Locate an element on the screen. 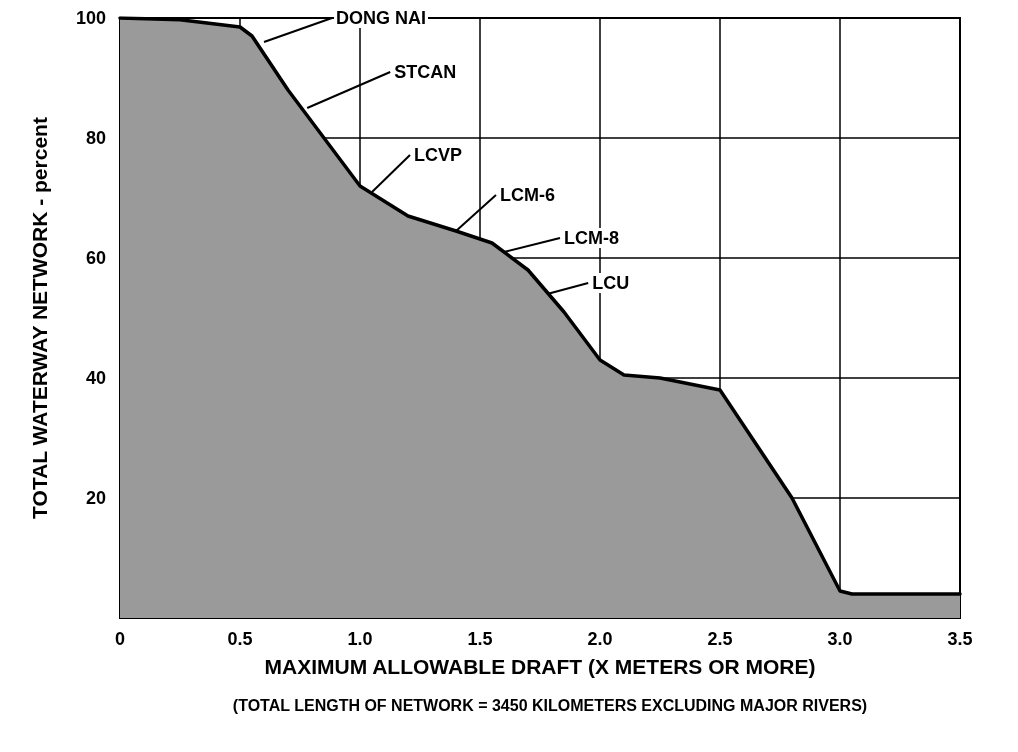 The image size is (1018, 752). annotation: LCM-8 is located at coordinates (591, 238).